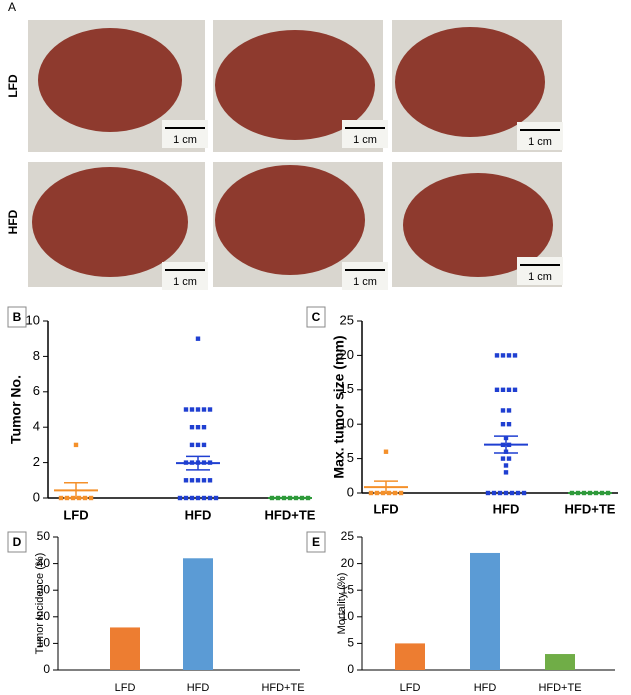 The height and width of the screenshot is (695, 631). I want to click on y-axis-label: Mortality (%), so click(342, 604).